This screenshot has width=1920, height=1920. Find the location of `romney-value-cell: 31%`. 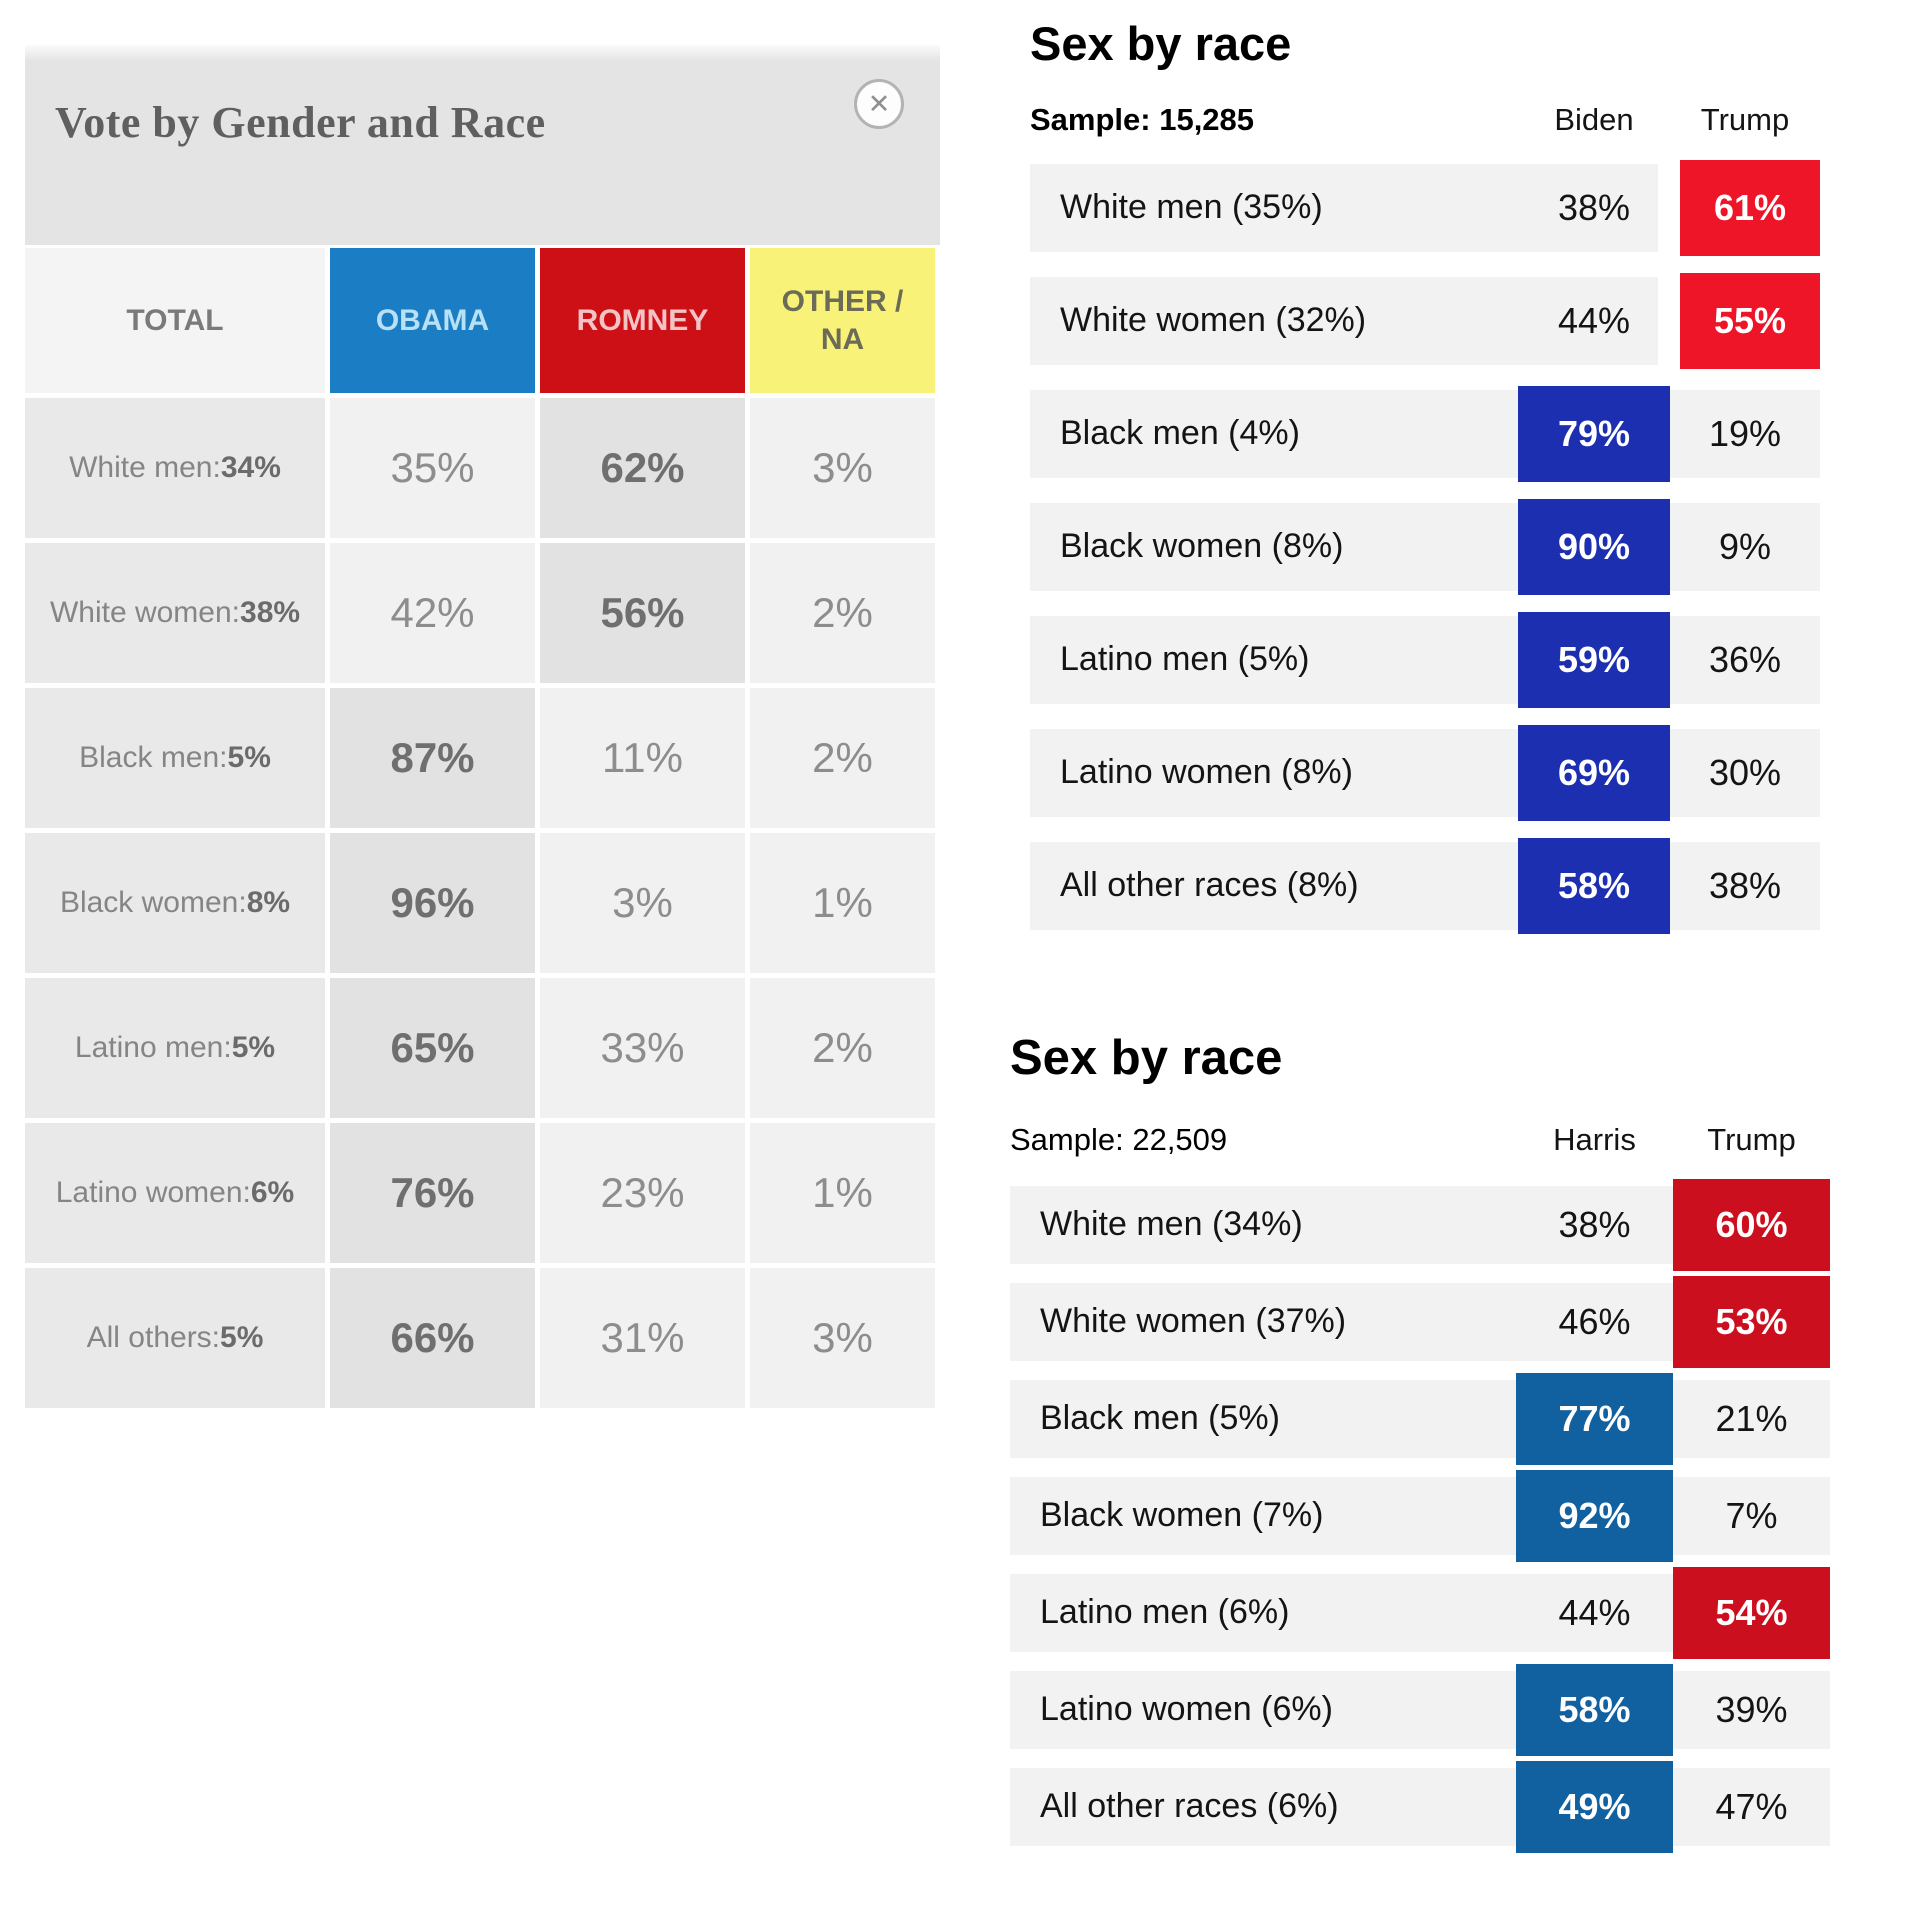

romney-value-cell: 31% is located at coordinates (642, 1338).